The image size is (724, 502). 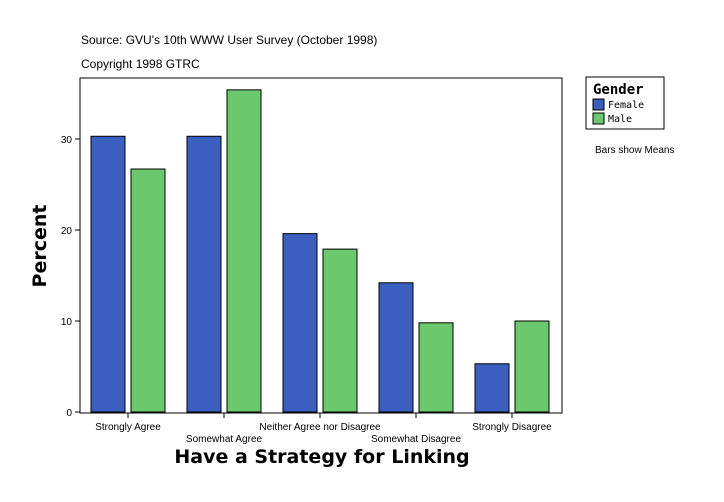 What do you see at coordinates (67, 140) in the screenshot?
I see `y-tick-label: 30` at bounding box center [67, 140].